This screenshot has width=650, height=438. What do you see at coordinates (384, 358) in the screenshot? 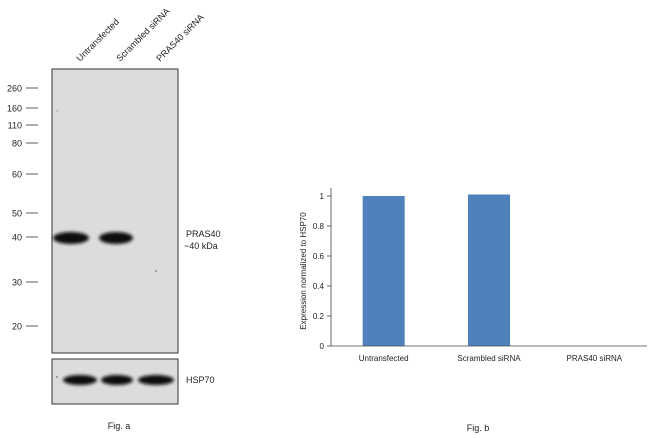
I see `x-category-label: Untransfected` at bounding box center [384, 358].